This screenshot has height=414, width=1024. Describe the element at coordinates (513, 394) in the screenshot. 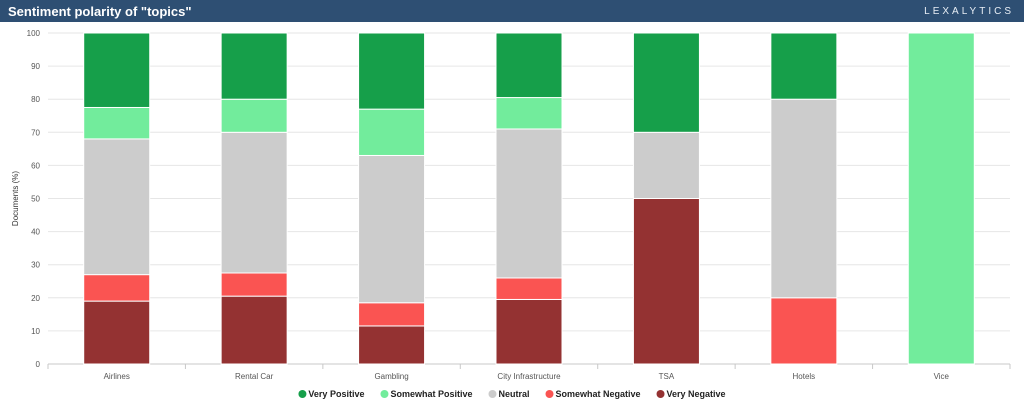

I see `legend-label: Neutral` at that location.